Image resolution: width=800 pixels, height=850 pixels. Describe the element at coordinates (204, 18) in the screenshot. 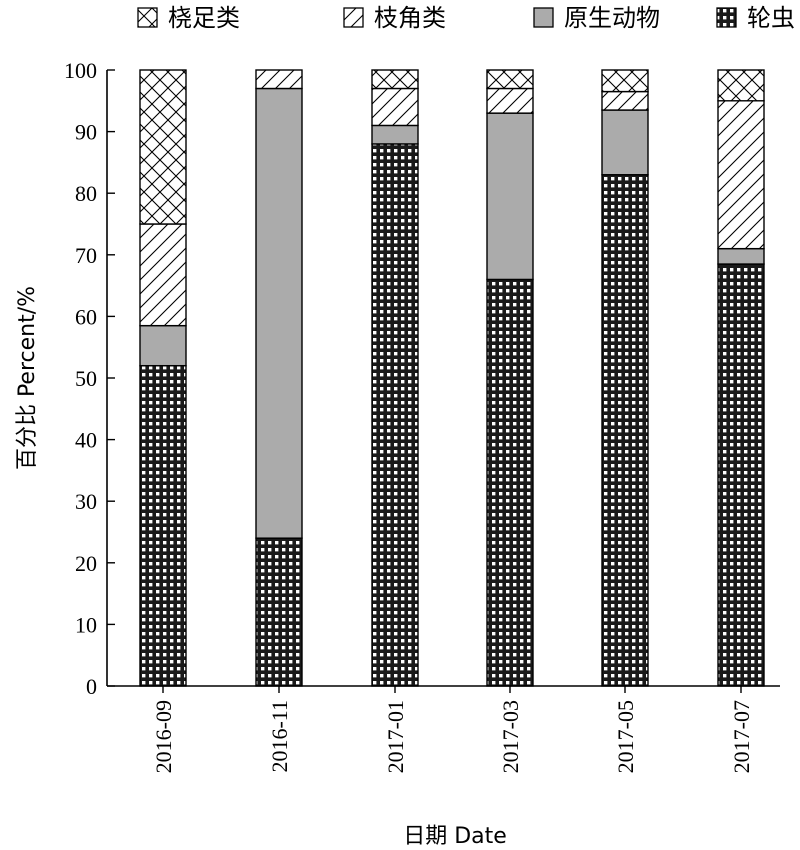

I see `legend-label-0: 桡足类` at that location.